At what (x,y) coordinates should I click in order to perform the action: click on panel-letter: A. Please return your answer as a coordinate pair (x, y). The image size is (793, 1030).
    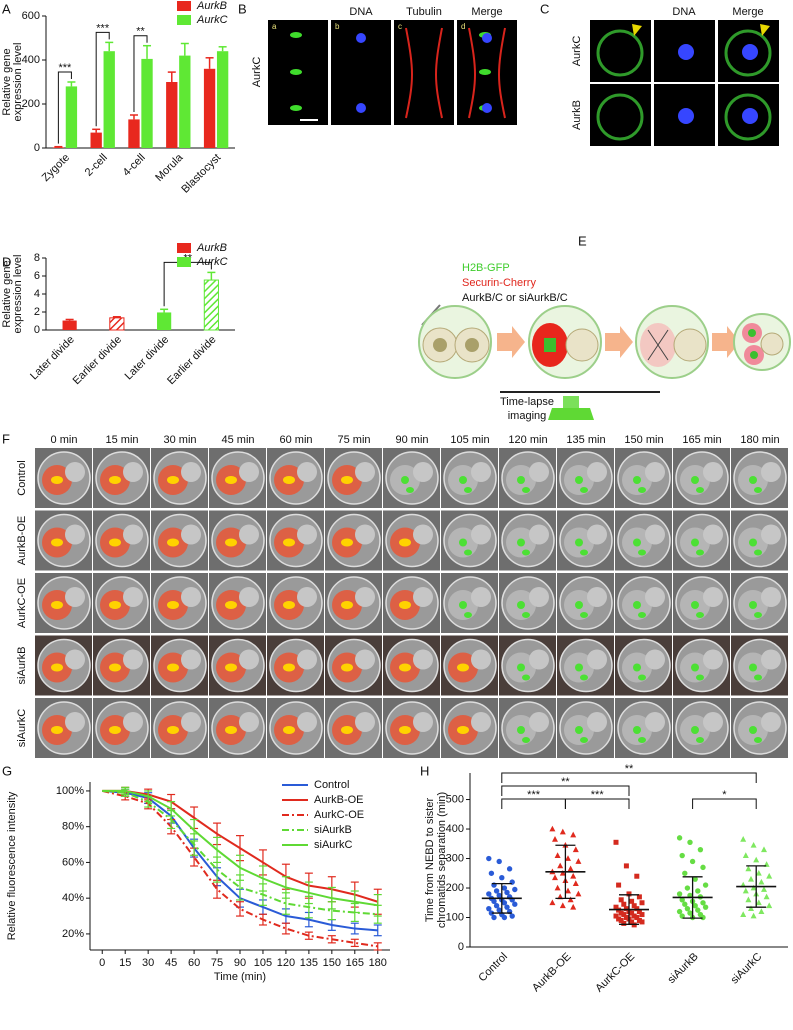
    Looking at the image, I should click on (6, 8).